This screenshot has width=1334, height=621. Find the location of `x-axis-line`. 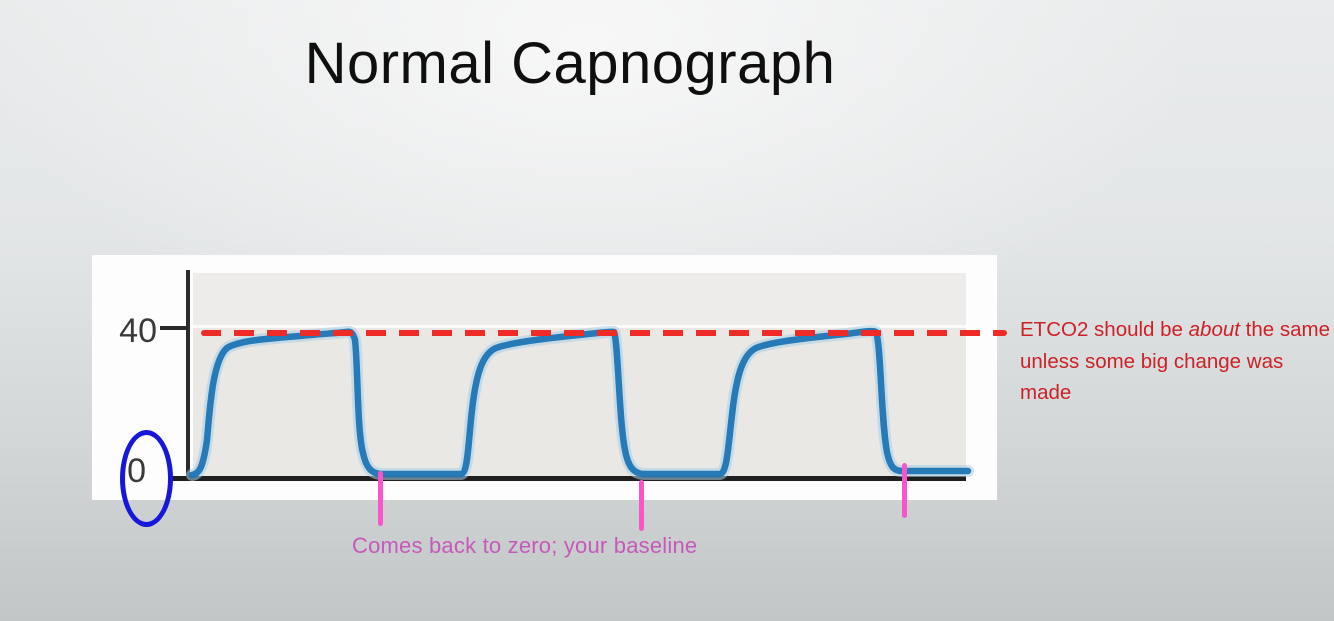

x-axis-line is located at coordinates (568, 478).